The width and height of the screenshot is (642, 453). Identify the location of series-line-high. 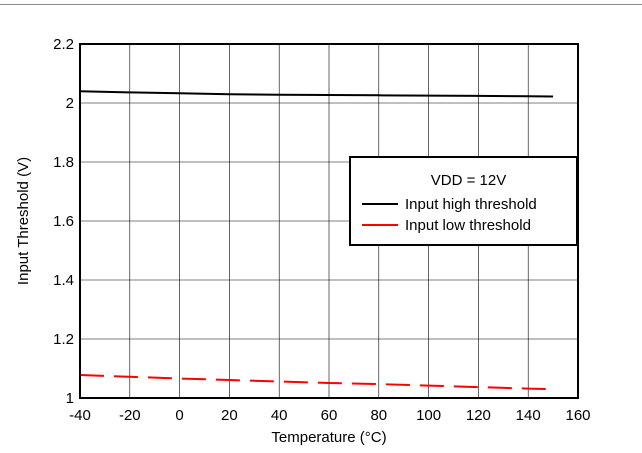
(316, 94).